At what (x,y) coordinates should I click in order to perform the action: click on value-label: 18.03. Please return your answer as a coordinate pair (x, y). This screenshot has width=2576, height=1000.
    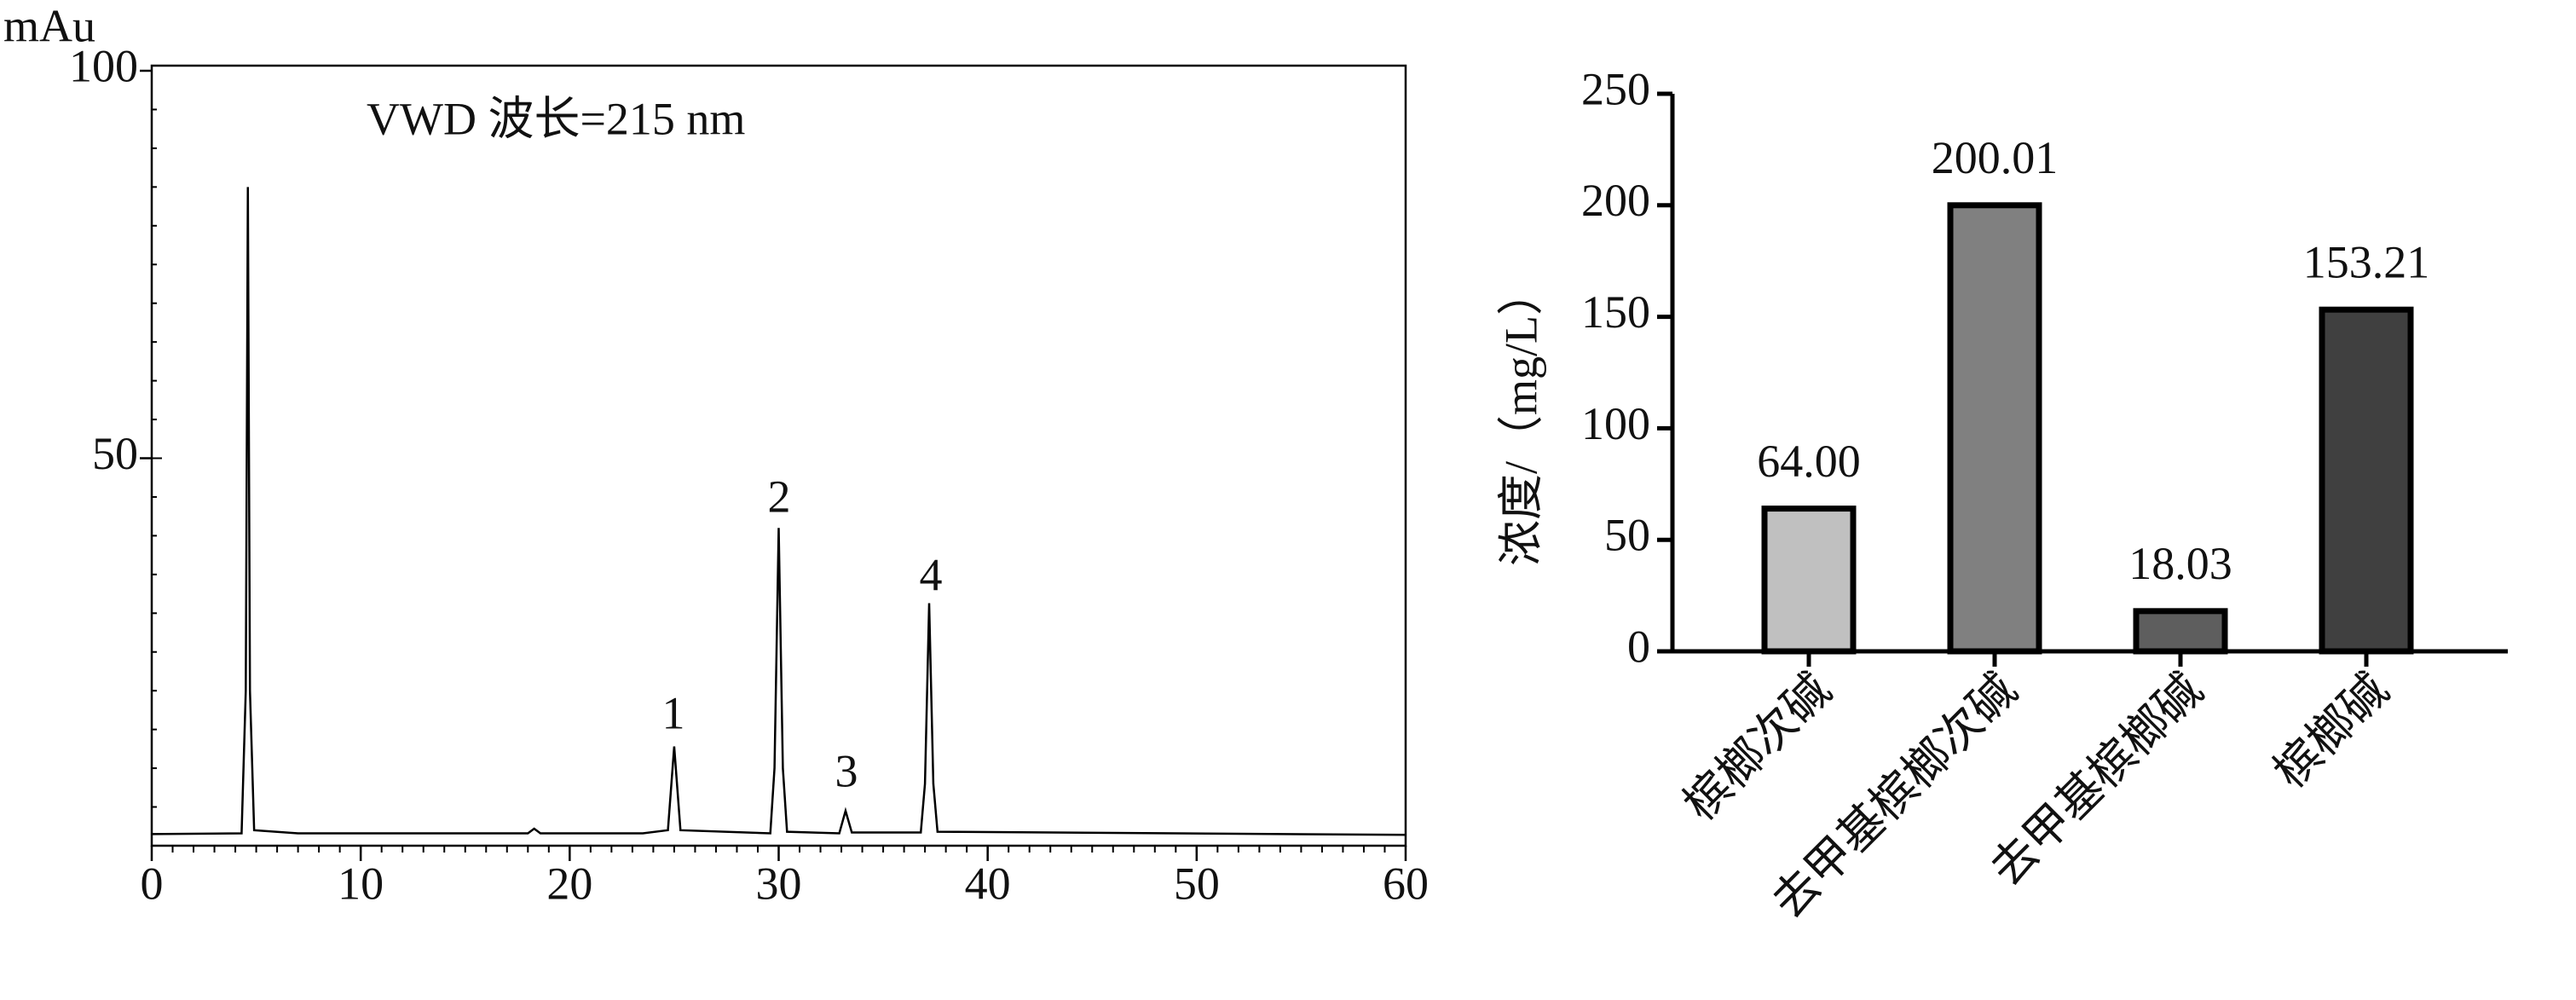
    Looking at the image, I should click on (2180, 563).